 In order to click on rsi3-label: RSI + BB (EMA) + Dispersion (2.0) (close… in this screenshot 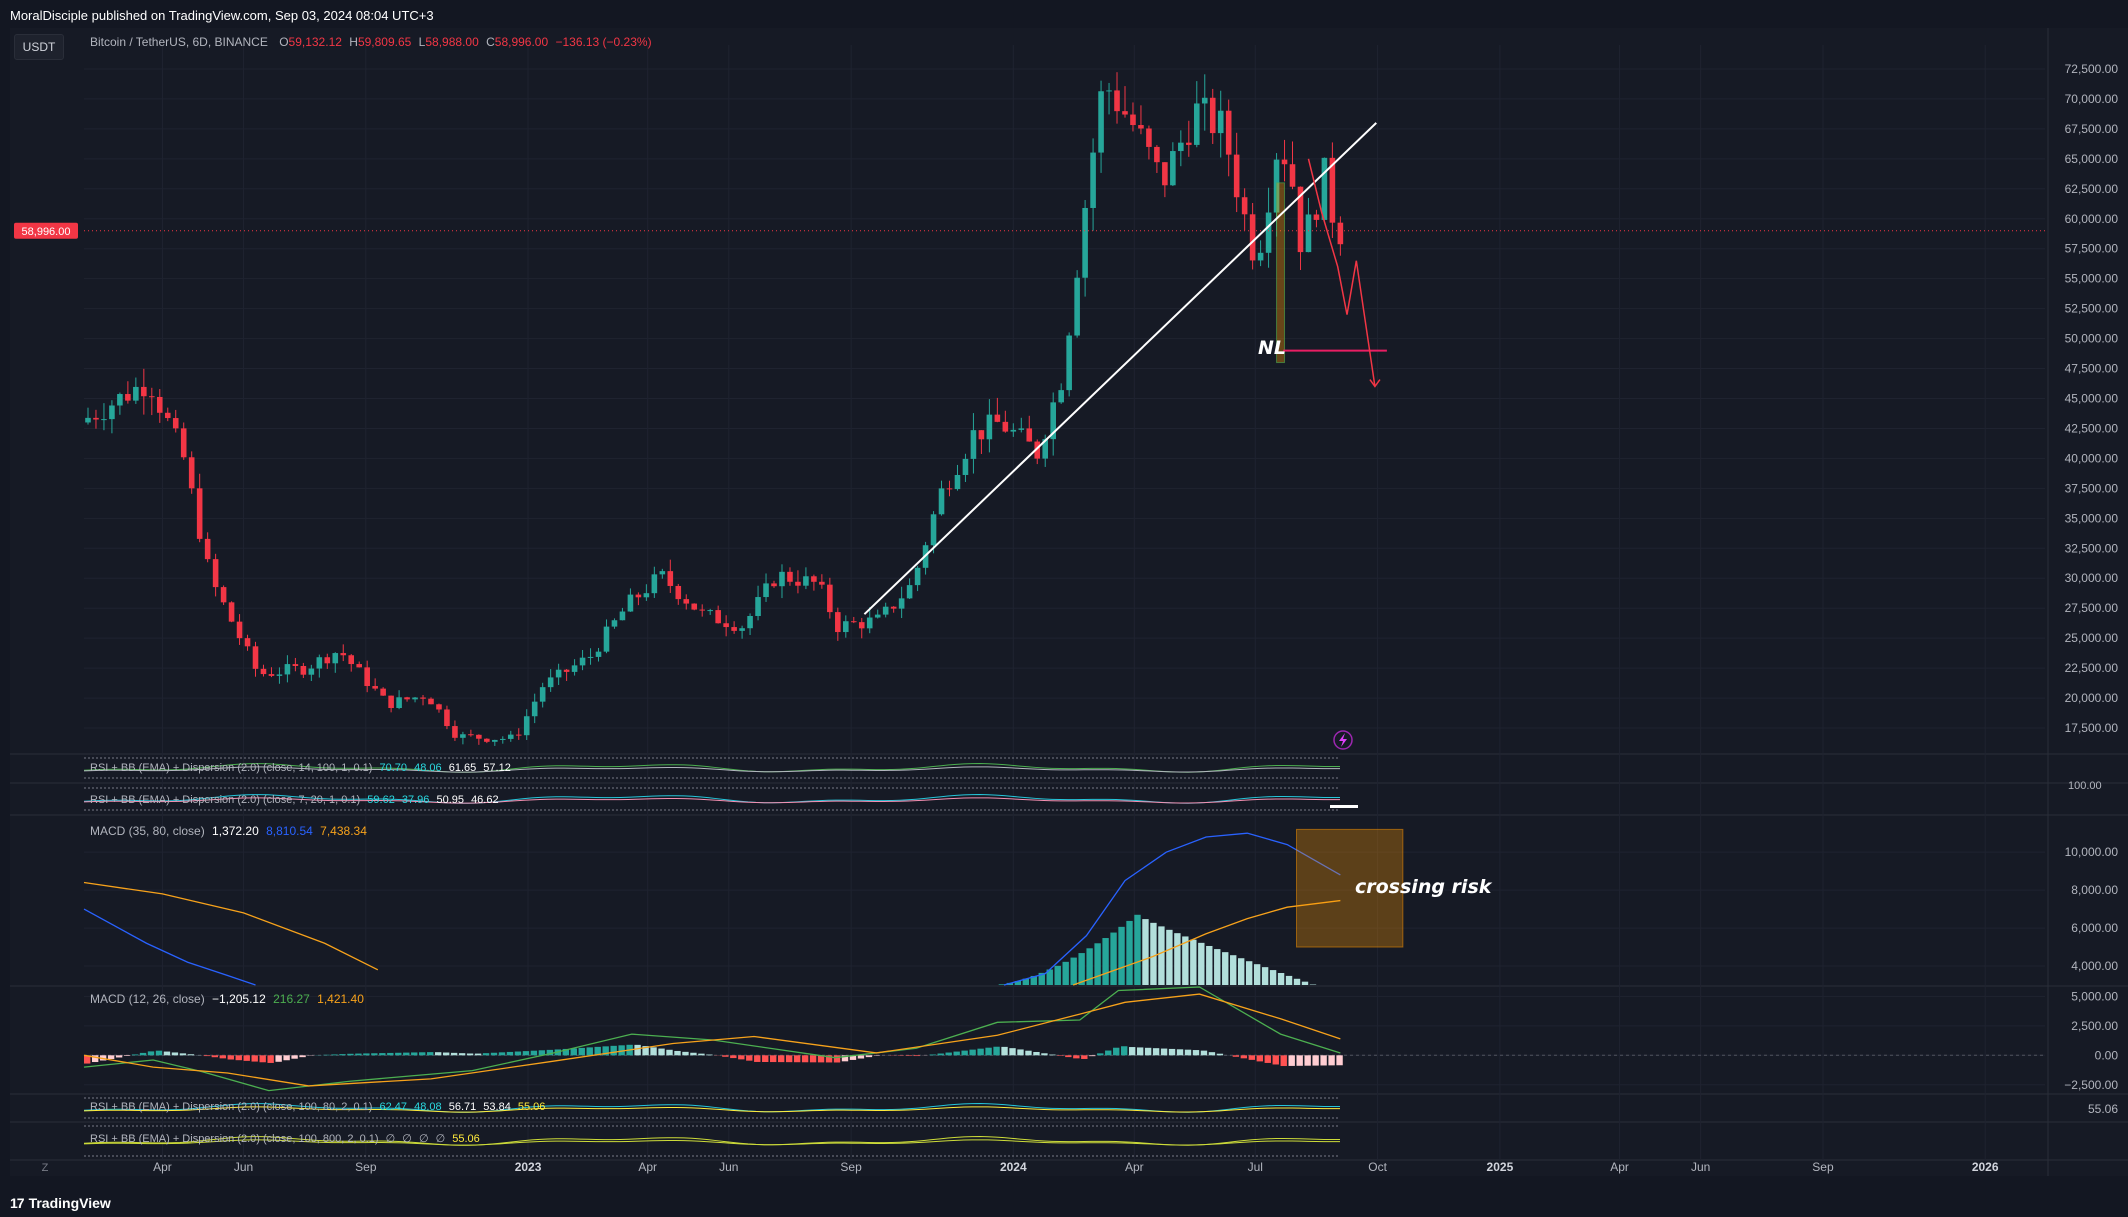, I will do `click(231, 1107)`.